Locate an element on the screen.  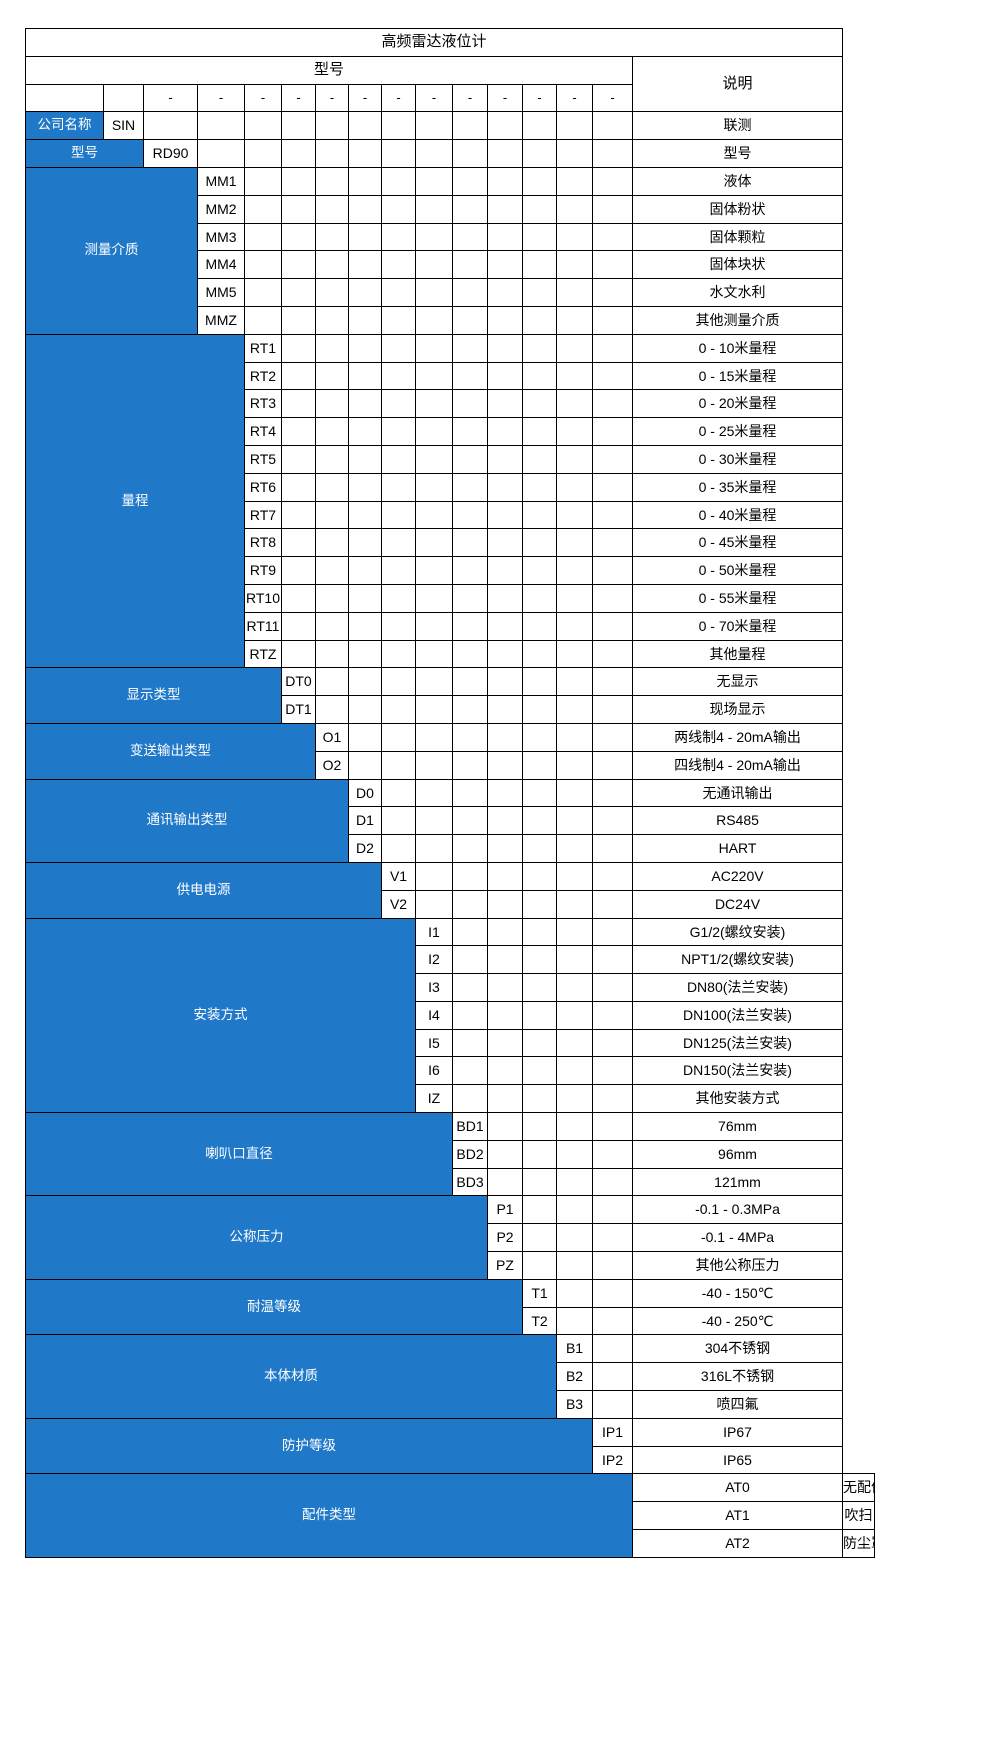
table-row: IP2 IP65 is located at coordinates (450, 1460).